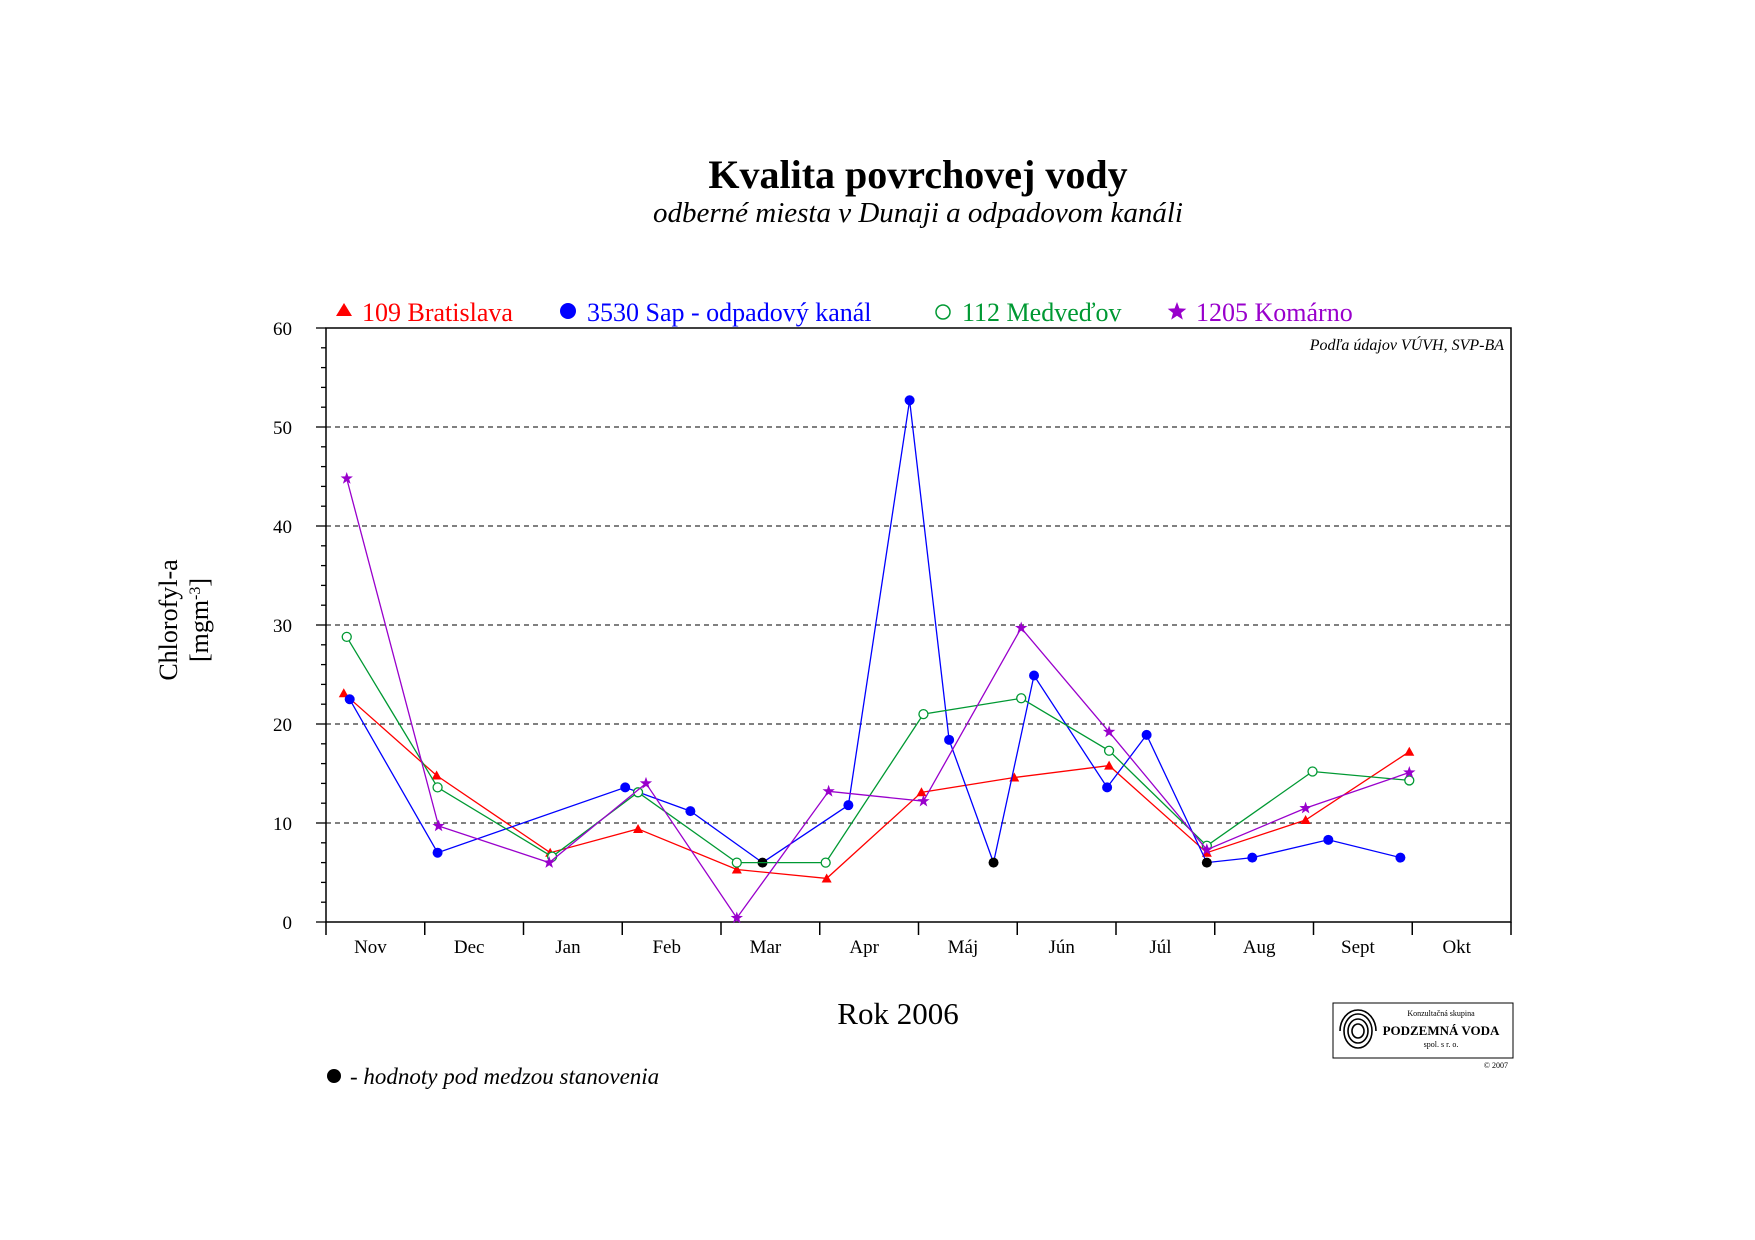  What do you see at coordinates (199, 620) in the screenshot?
I see `y-axis-unit: [mgm-3]` at bounding box center [199, 620].